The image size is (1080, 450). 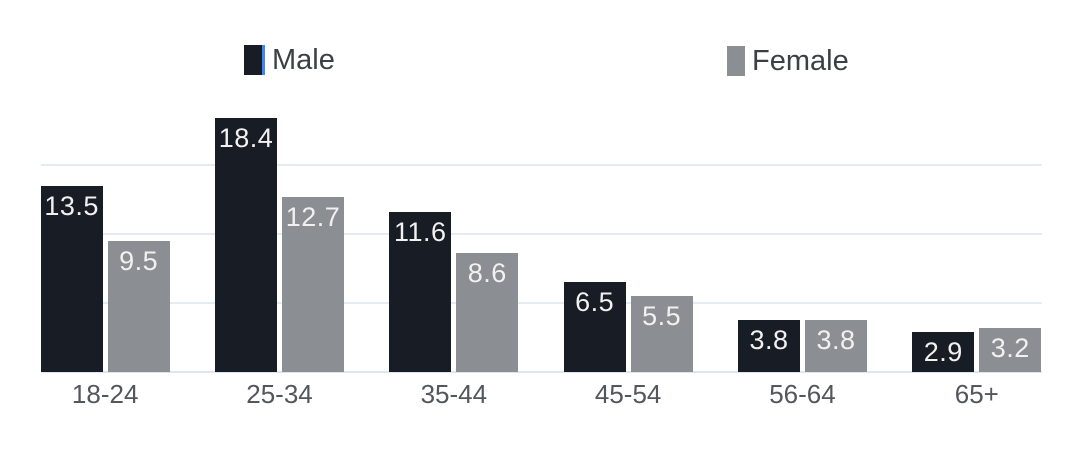 I want to click on bar-value-label: 18.4, so click(x=246, y=138).